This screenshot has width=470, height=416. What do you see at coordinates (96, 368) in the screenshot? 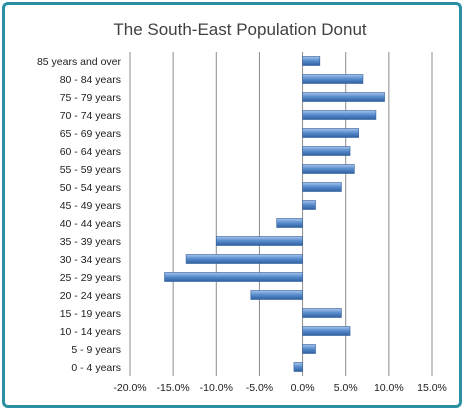
I see `category-label: 0 - 4 years` at bounding box center [96, 368].